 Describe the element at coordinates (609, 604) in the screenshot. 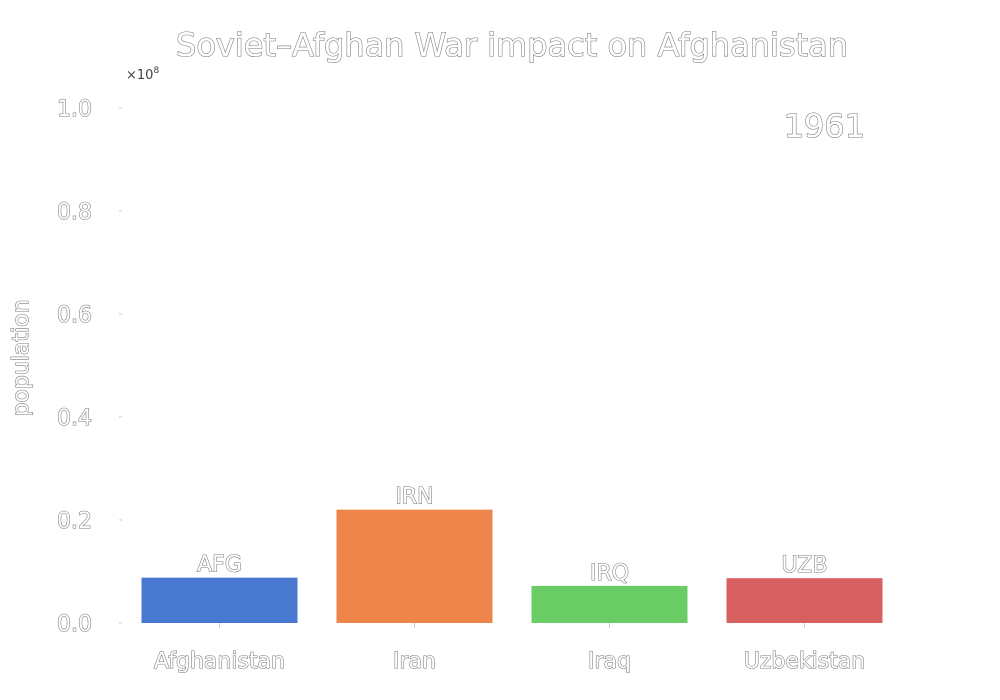

I see `bar-irq` at that location.